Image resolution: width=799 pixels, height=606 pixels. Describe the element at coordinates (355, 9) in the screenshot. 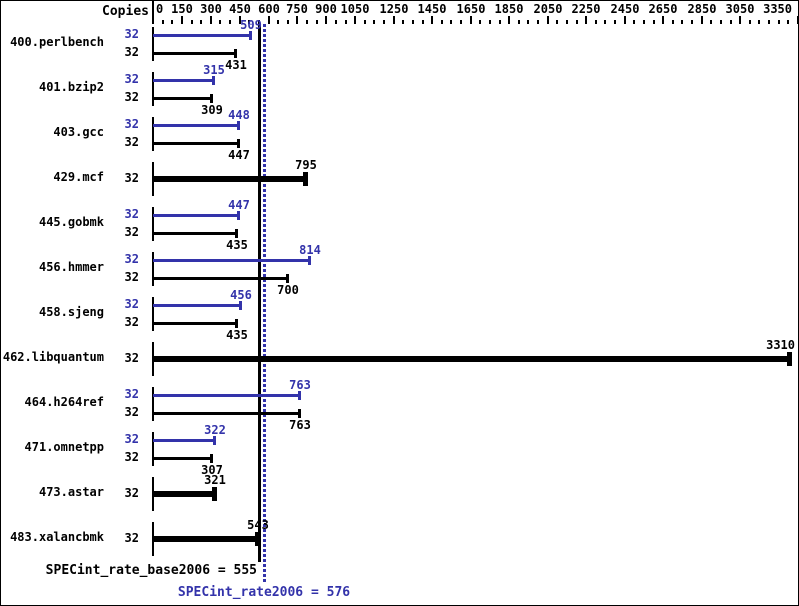

I see `axis-tick-label: 1050` at that location.